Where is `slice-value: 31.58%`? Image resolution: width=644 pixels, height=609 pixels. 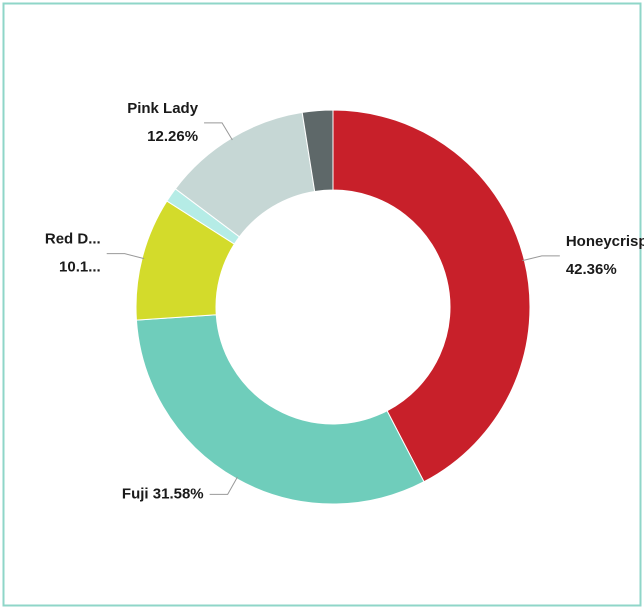
slice-value: 31.58% is located at coordinates (178, 493).